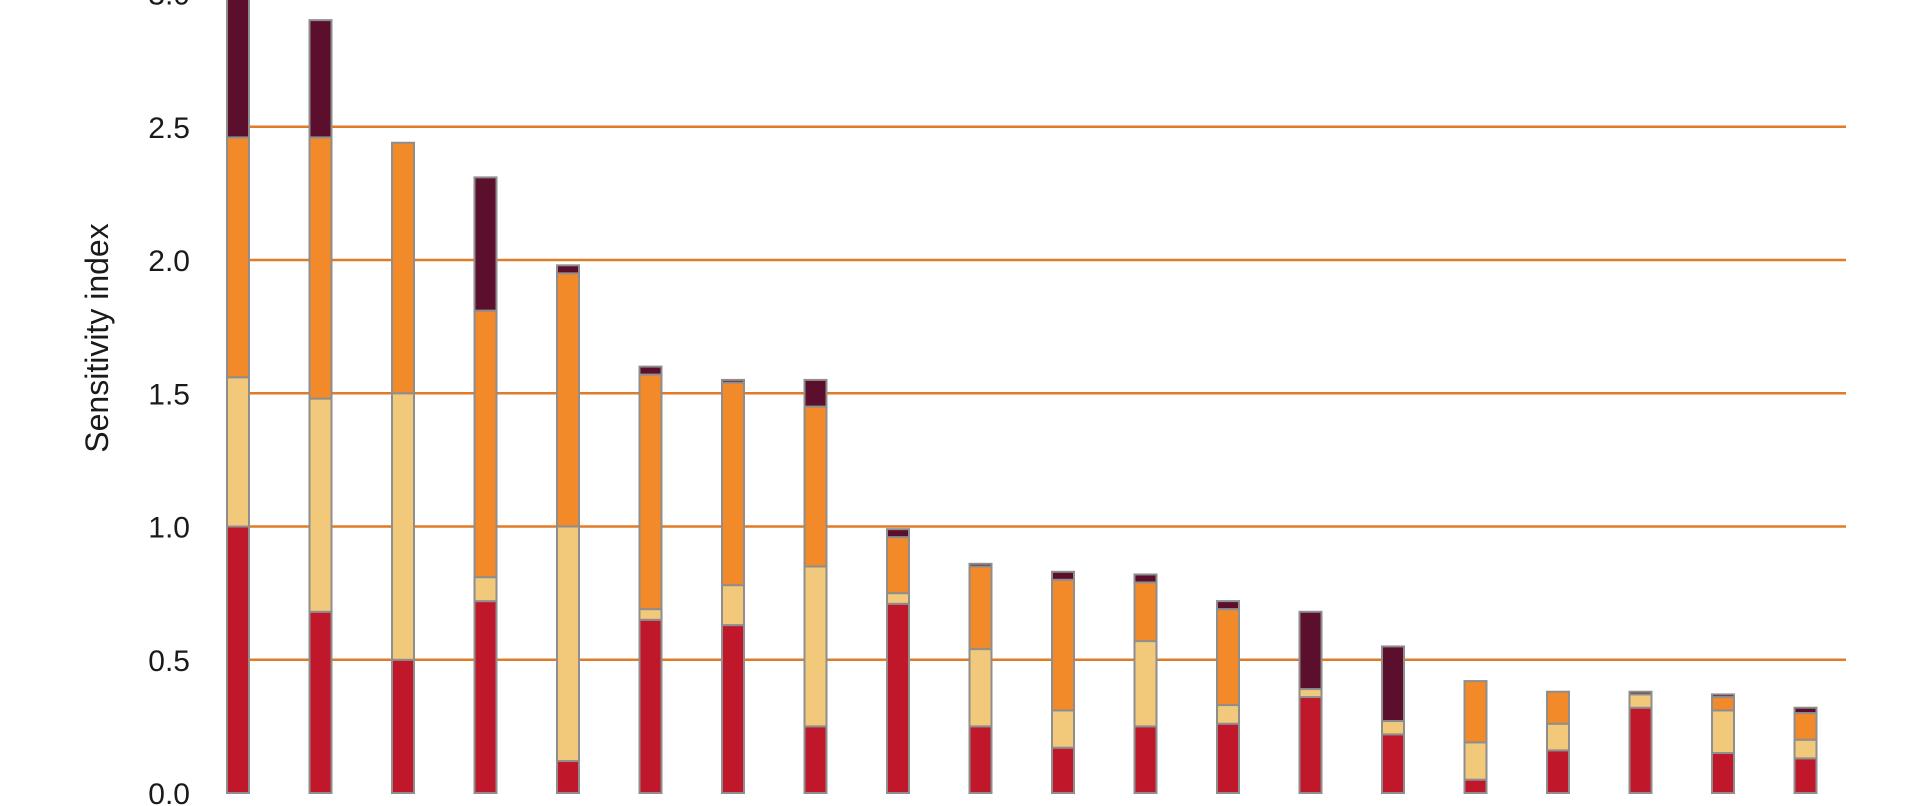 Image resolution: width=1920 pixels, height=806 pixels. I want to click on y-tick-label: 1.5, so click(169, 394).